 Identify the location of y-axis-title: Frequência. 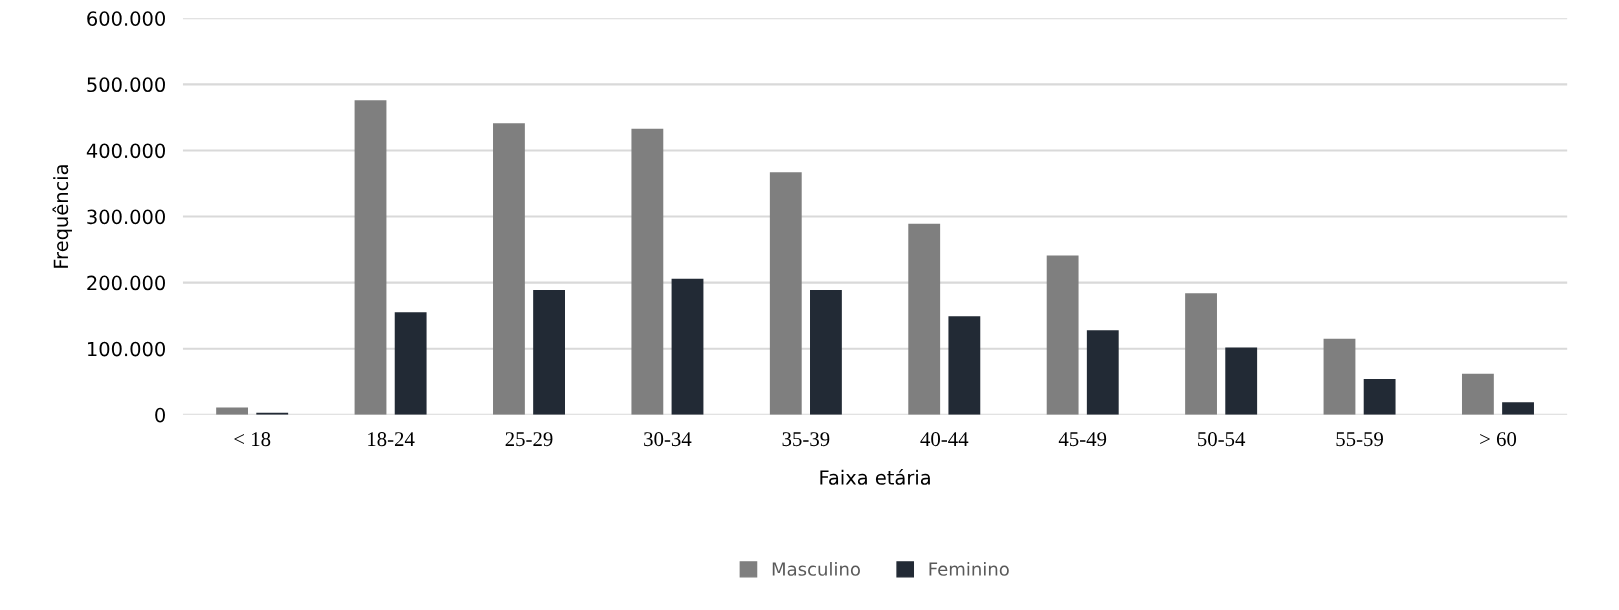
(62, 216).